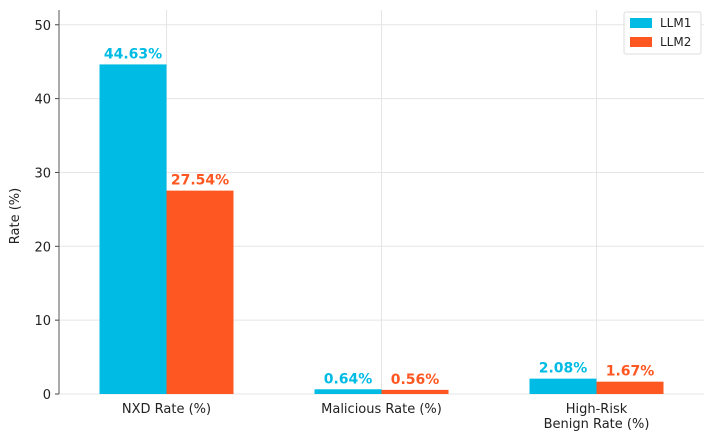 This screenshot has width=714, height=440. Describe the element at coordinates (415, 380) in the screenshot. I see `data-label-llm2: 0.56%` at that location.